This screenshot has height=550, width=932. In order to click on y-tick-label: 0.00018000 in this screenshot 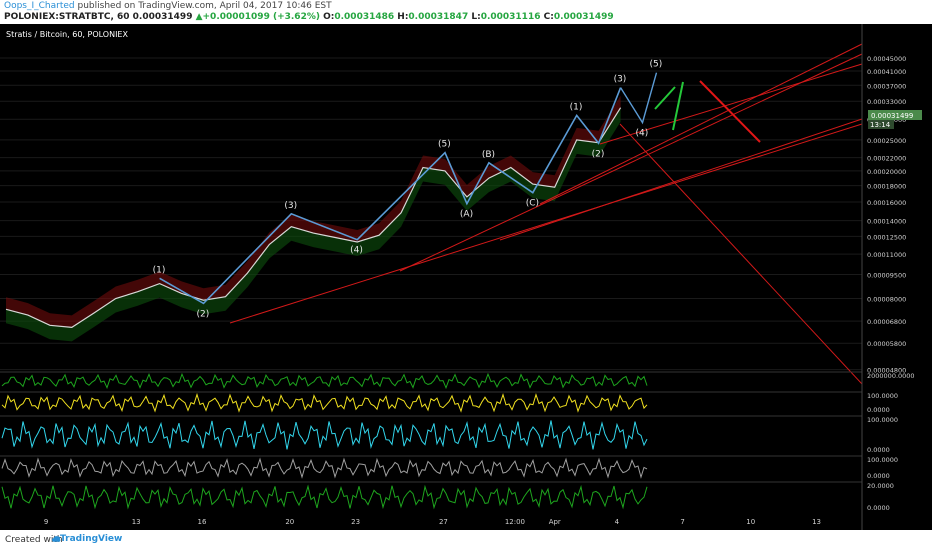, I will do `click(886, 187)`.